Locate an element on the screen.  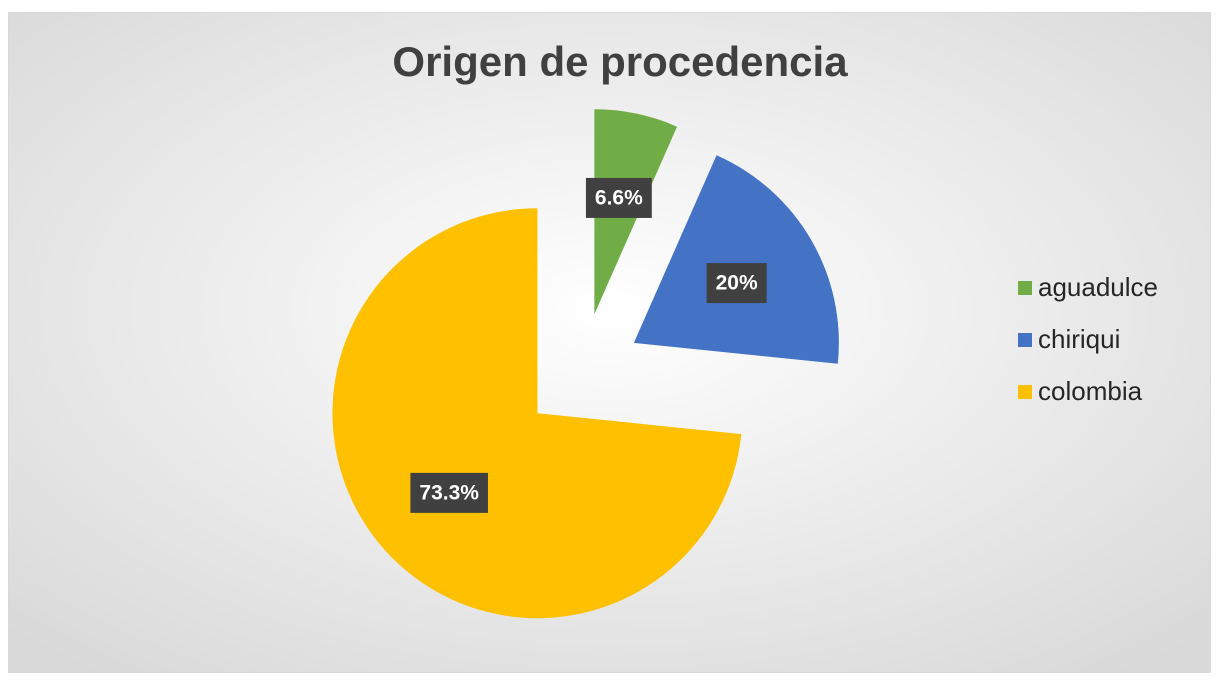
legend-label: aguadulce is located at coordinates (1098, 287).